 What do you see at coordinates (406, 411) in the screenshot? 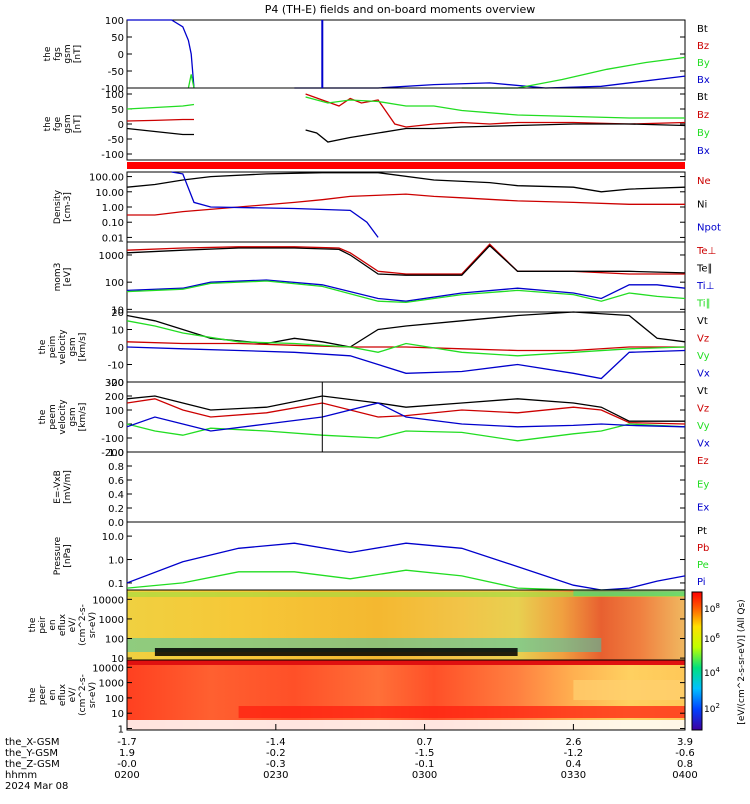
I see `series-Vz-line` at bounding box center [406, 411].